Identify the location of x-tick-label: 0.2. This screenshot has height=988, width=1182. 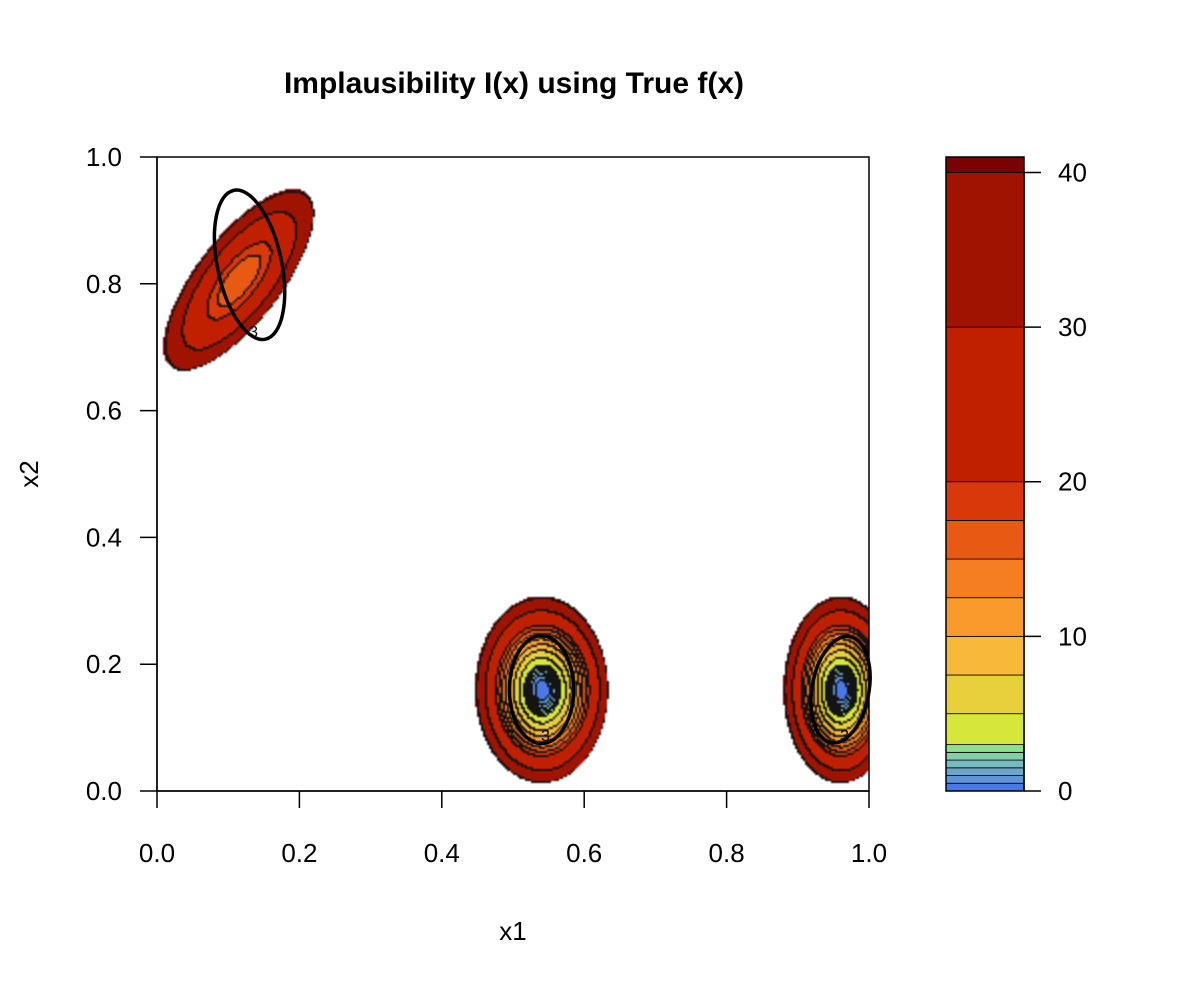
(299, 853).